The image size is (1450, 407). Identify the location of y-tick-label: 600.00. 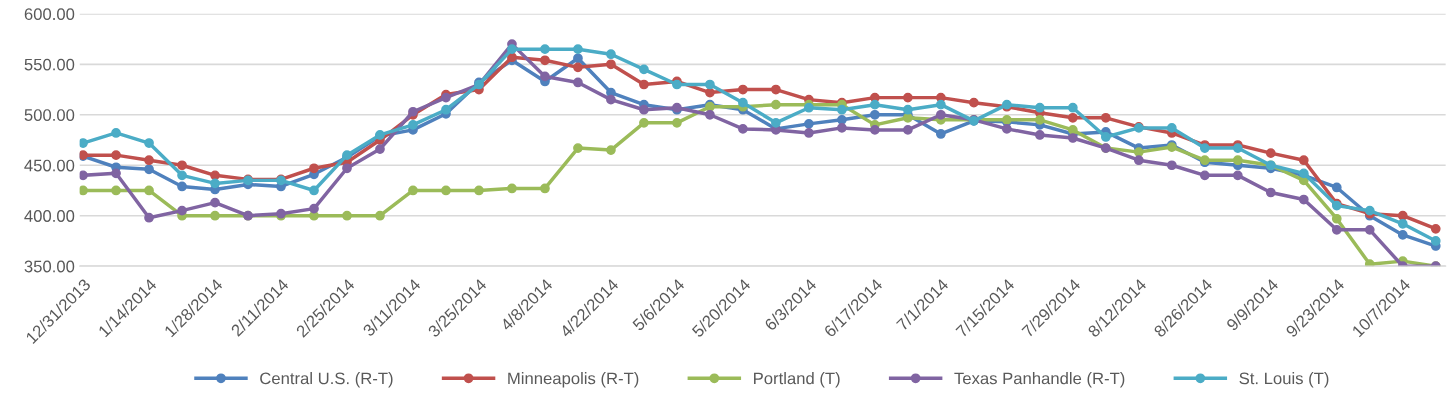
(49, 14).